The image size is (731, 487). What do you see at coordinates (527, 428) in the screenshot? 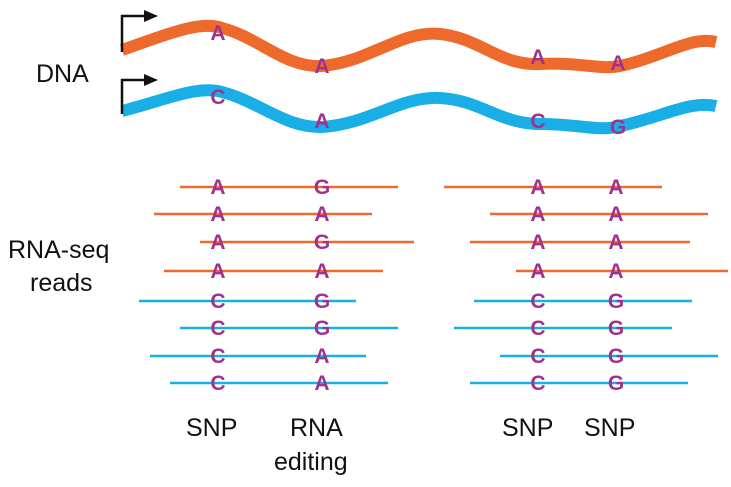
I see `snp-label-2: SNP` at bounding box center [527, 428].